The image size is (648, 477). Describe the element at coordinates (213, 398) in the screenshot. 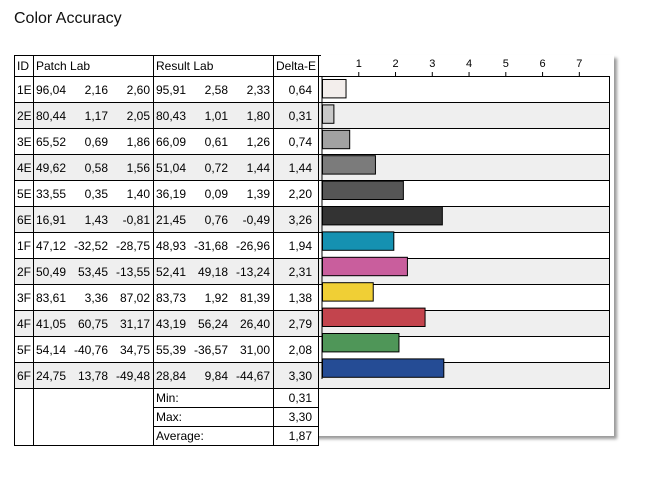

I see `summary-label: Min:` at that location.